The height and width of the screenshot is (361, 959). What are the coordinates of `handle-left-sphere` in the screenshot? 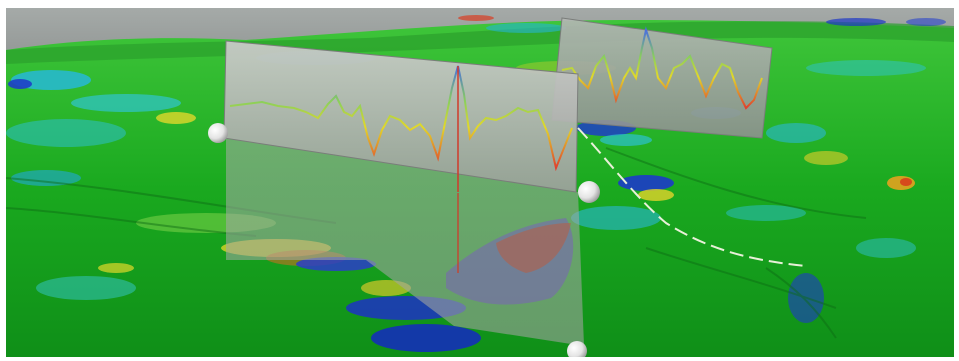 It's located at (218, 133).